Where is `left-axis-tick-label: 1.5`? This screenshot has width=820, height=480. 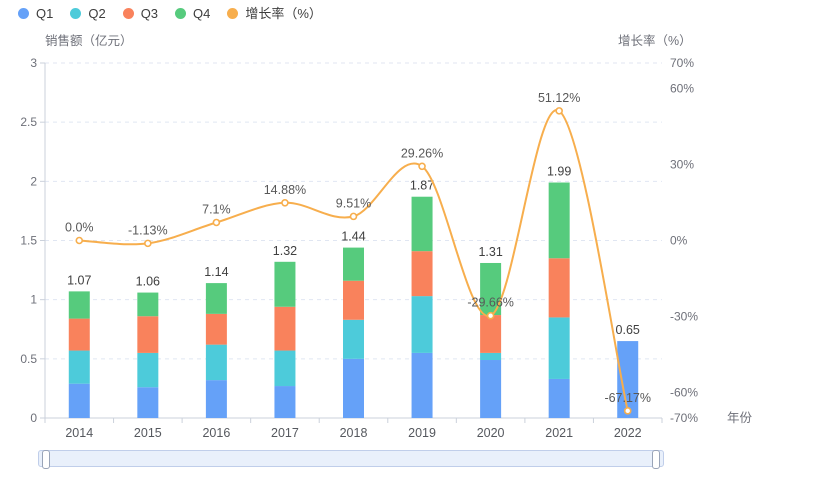
left-axis-tick-label: 1.5 is located at coordinates (28, 241).